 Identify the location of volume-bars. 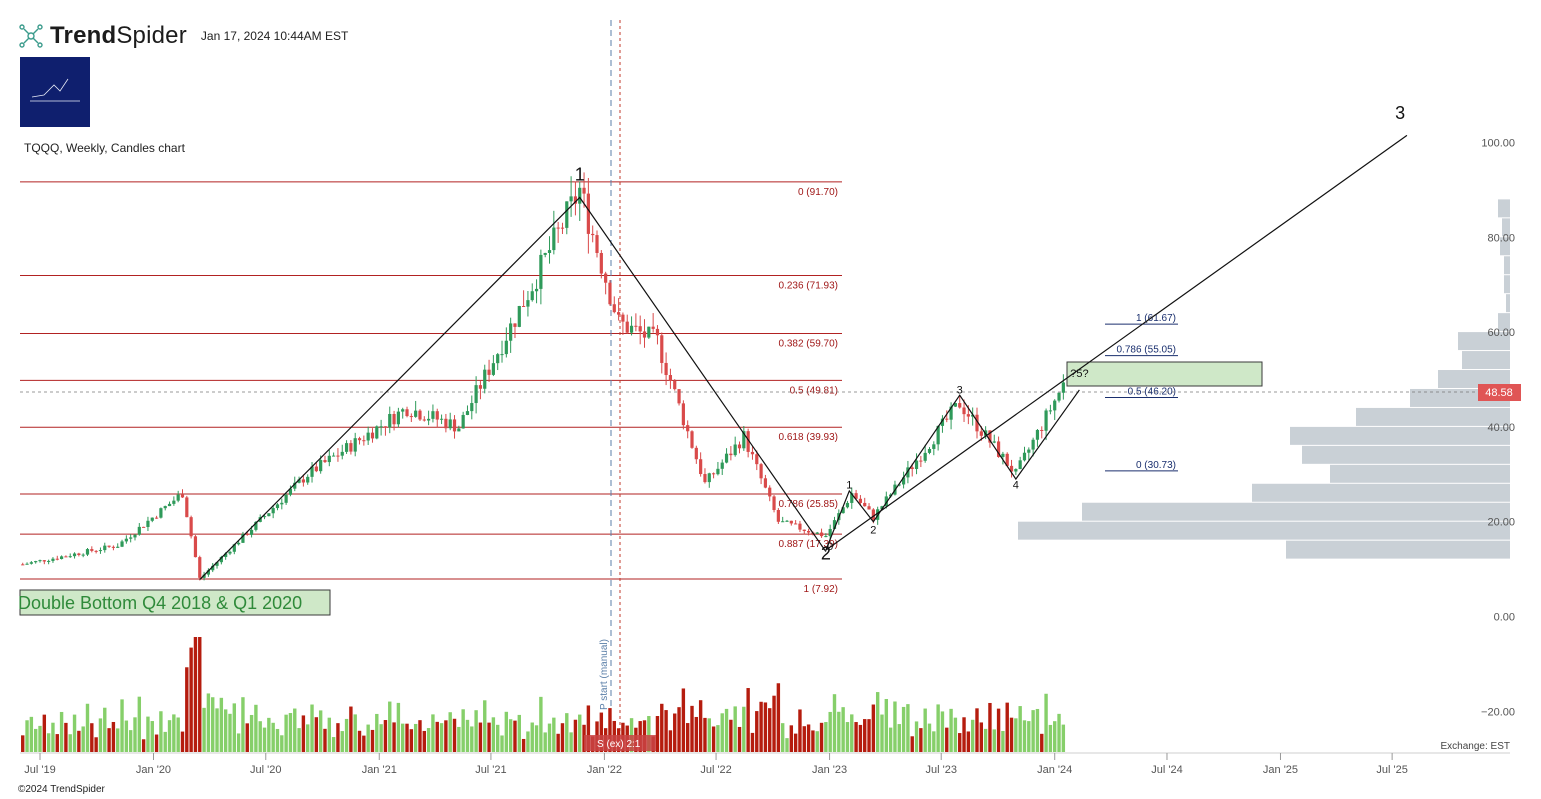
(543, 694).